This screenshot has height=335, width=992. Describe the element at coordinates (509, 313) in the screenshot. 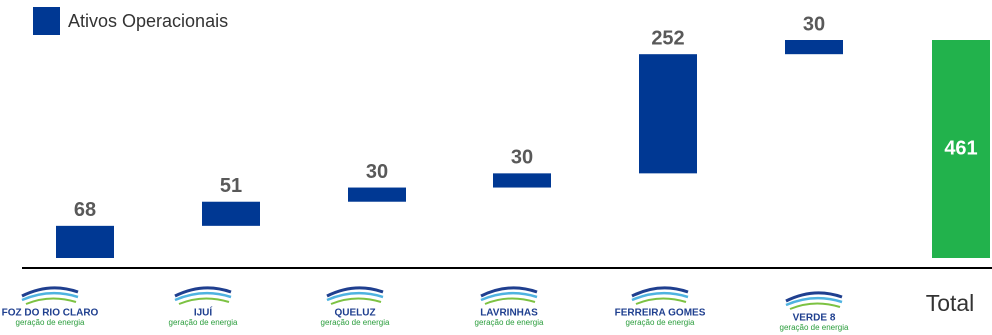

I see `category-label: LAVRINHAS` at that location.